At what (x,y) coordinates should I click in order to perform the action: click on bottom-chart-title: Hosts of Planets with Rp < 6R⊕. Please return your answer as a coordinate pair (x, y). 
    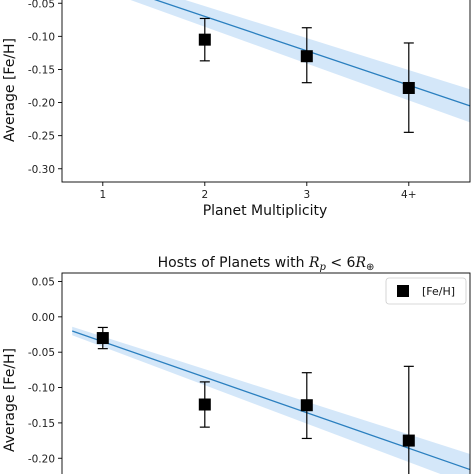
    Looking at the image, I should click on (266, 264).